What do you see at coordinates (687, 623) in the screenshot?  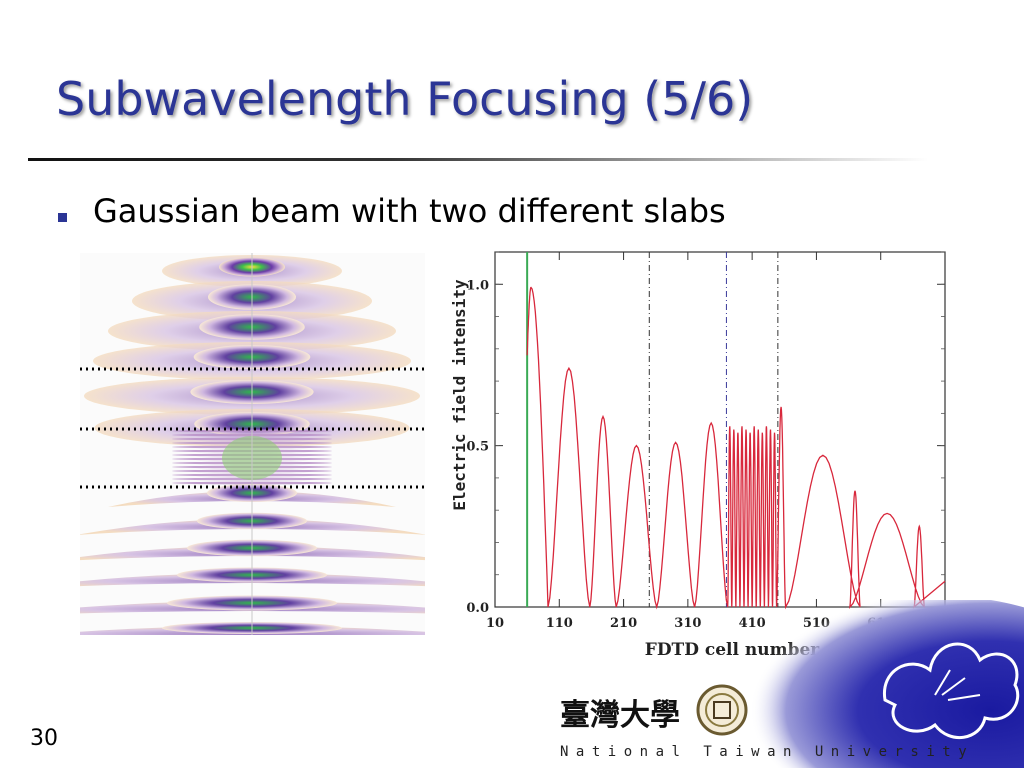 I see `x-tick-label: 310` at bounding box center [687, 623].